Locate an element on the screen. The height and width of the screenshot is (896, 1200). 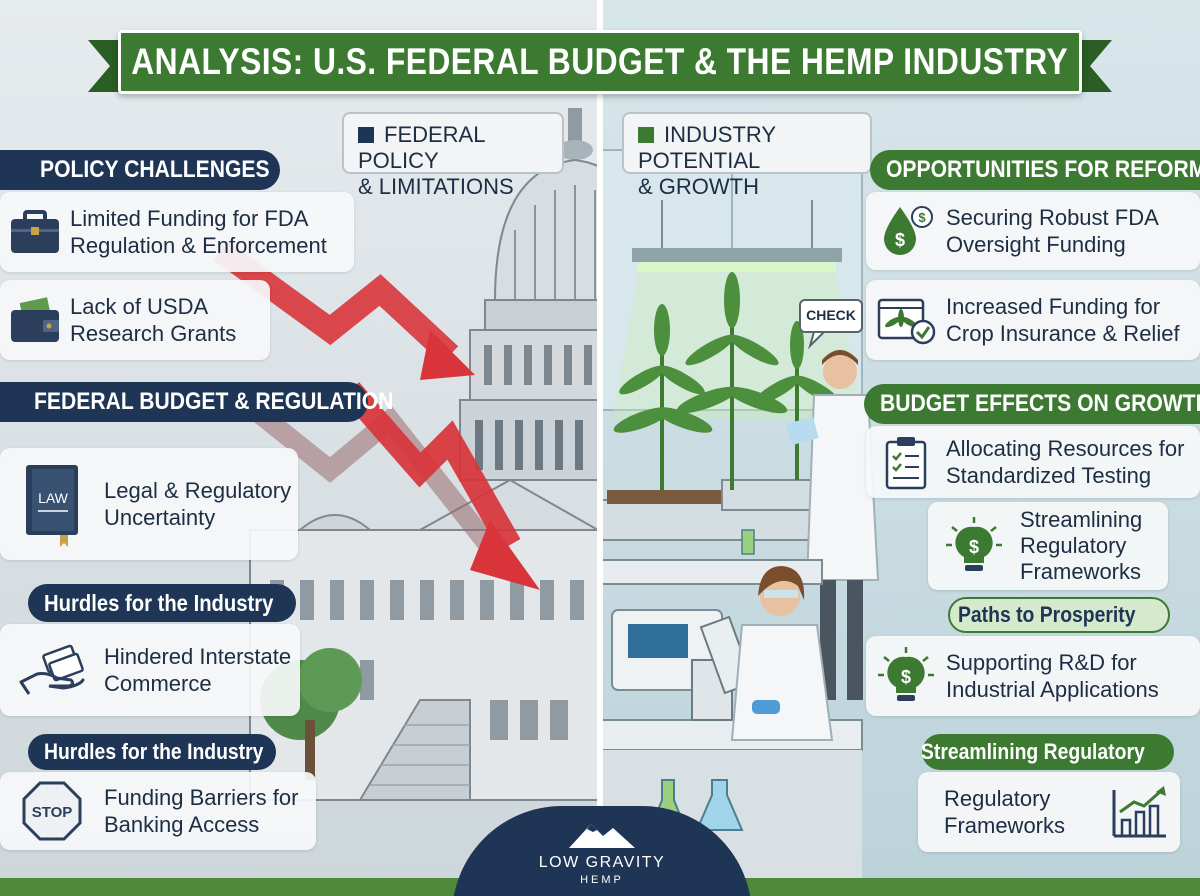
budget-item-legal-uncertainty-text: Legal & Regulatory Uncertainty is located at coordinates (198, 504).